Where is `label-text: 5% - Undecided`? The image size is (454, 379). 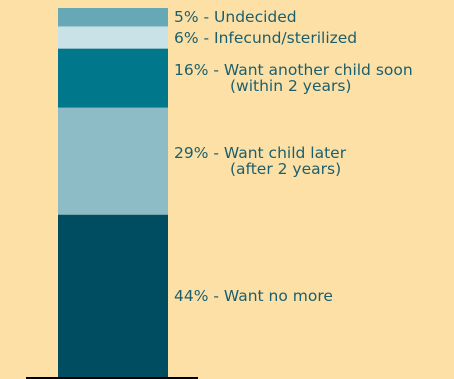 label-text: 5% - Undecided is located at coordinates (235, 17).